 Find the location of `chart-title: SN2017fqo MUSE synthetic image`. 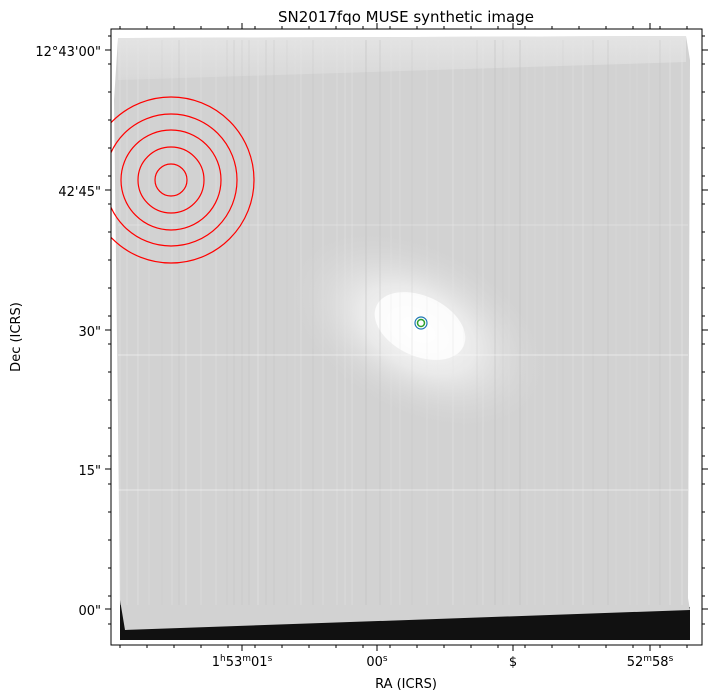

chart-title: SN2017fqo MUSE synthetic image is located at coordinates (406, 17).